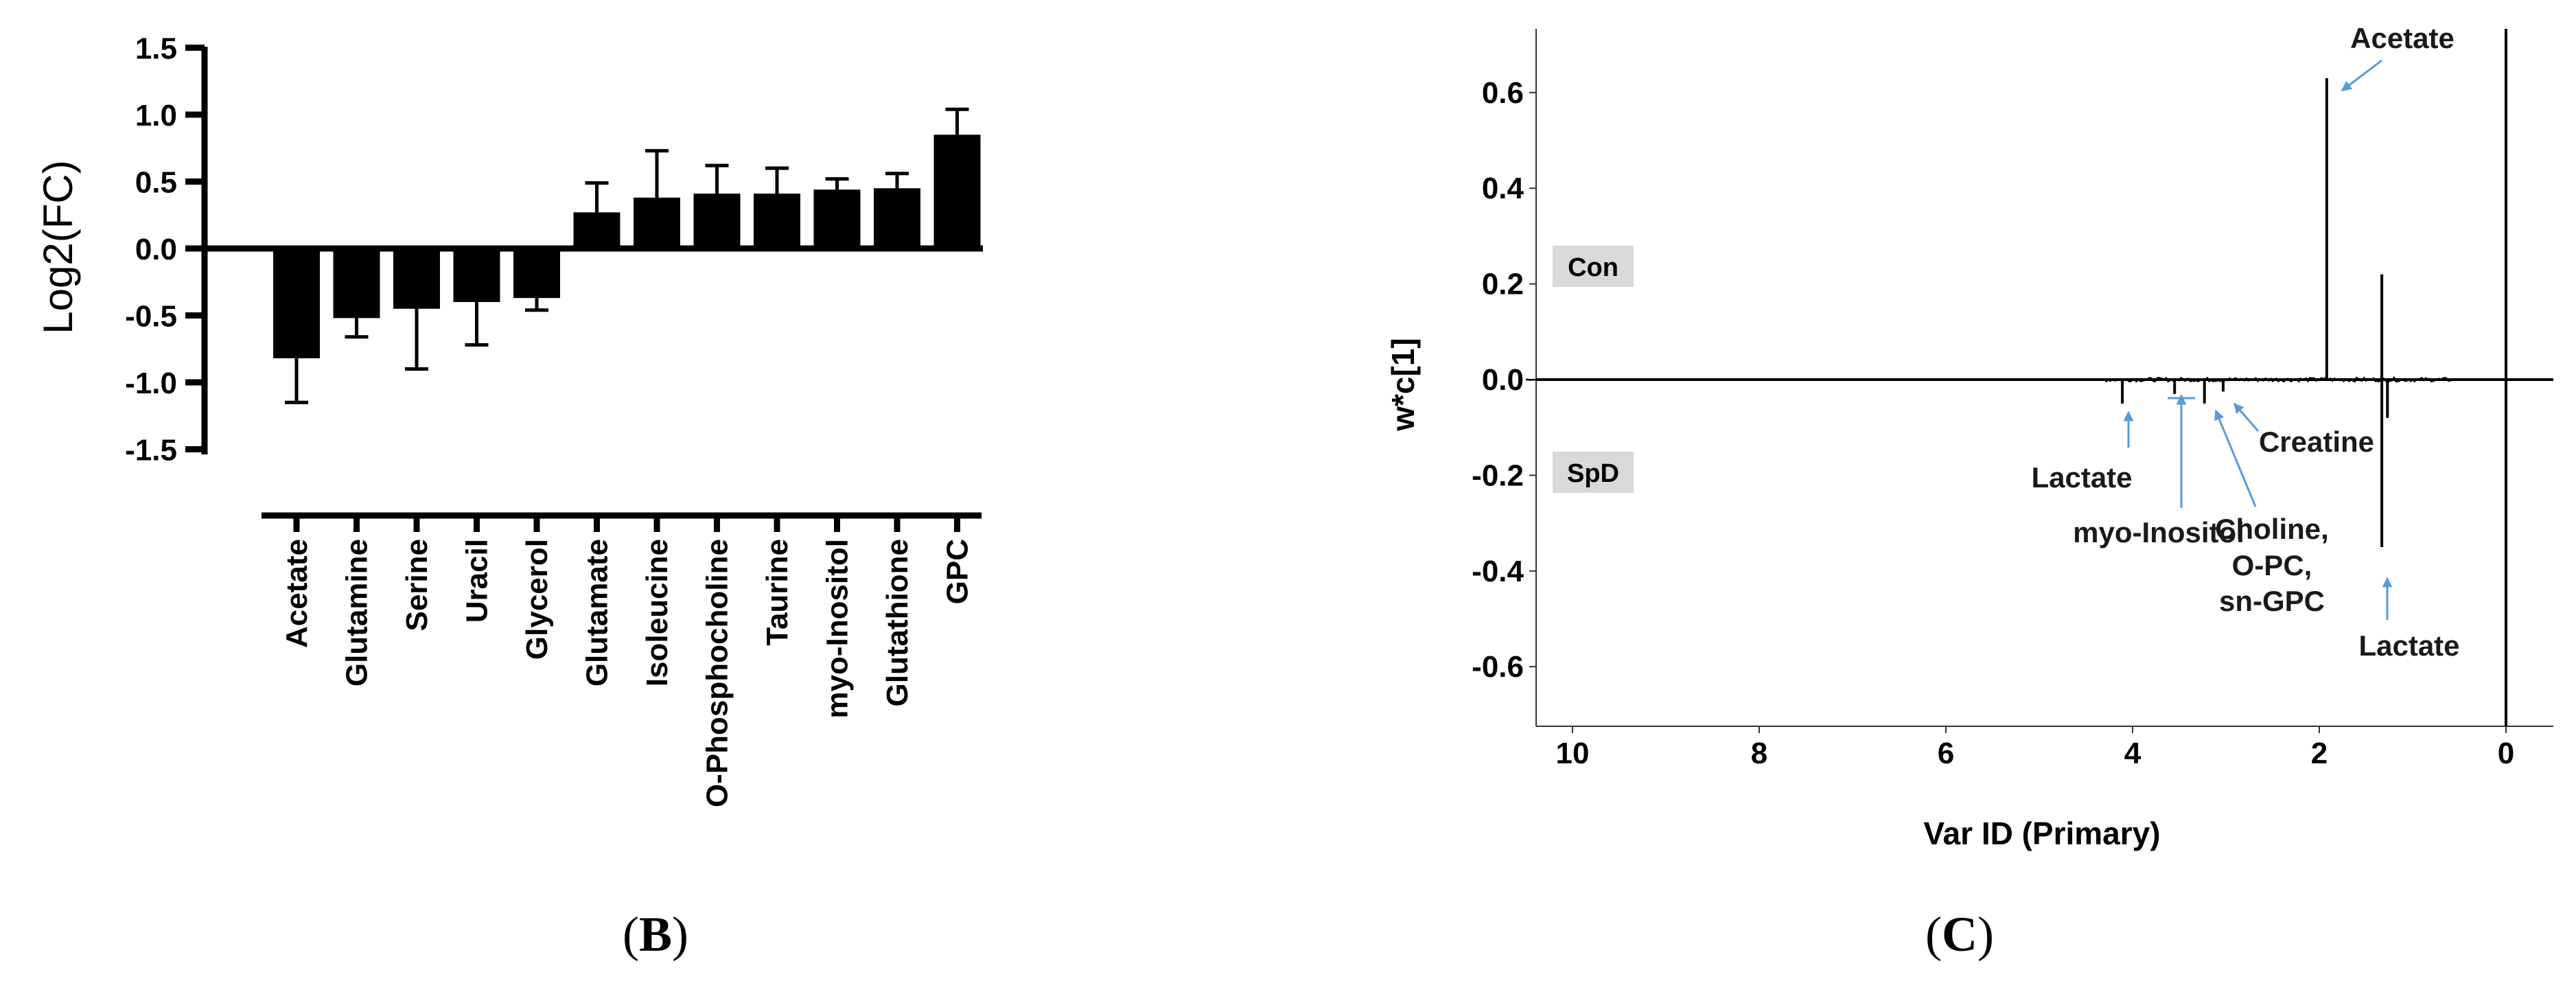  I want to click on category-label: Acetate, so click(297, 593).